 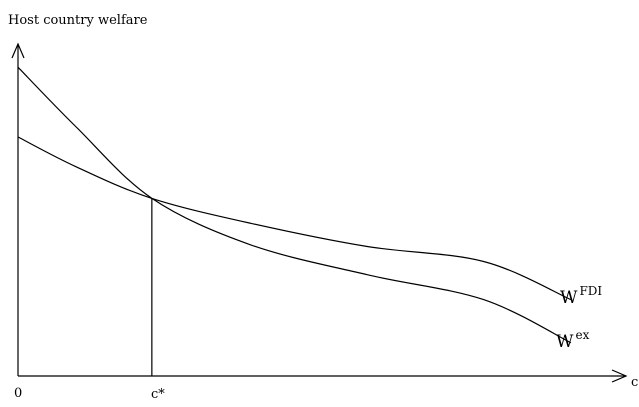 What do you see at coordinates (634, 382) in the screenshot?
I see `x-axis-label: c` at bounding box center [634, 382].